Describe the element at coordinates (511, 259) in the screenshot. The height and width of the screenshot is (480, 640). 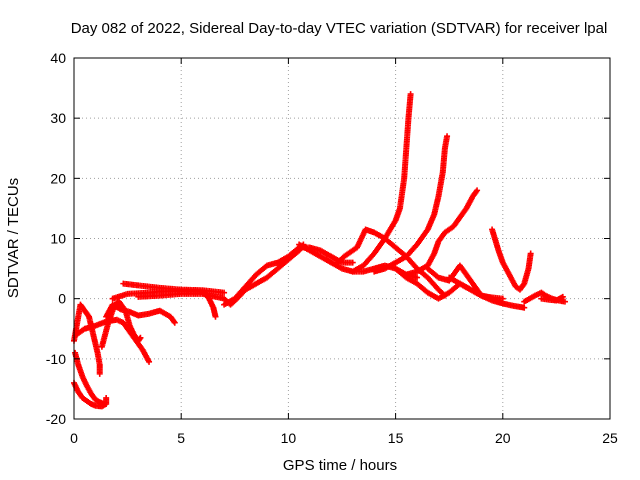
I see `series-s19` at that location.